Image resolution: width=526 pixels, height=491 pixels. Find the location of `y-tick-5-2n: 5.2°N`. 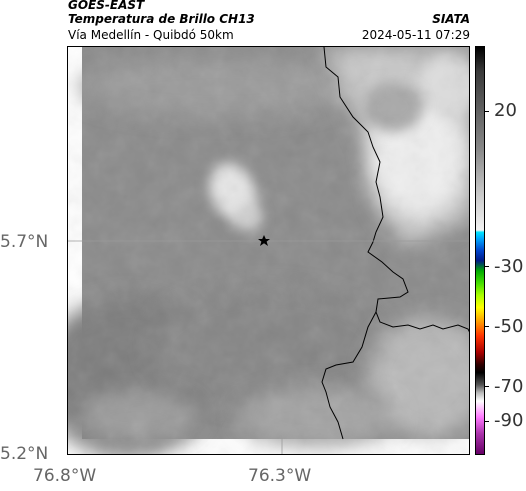

y-tick-5-2n: 5.2°N is located at coordinates (24, 454).